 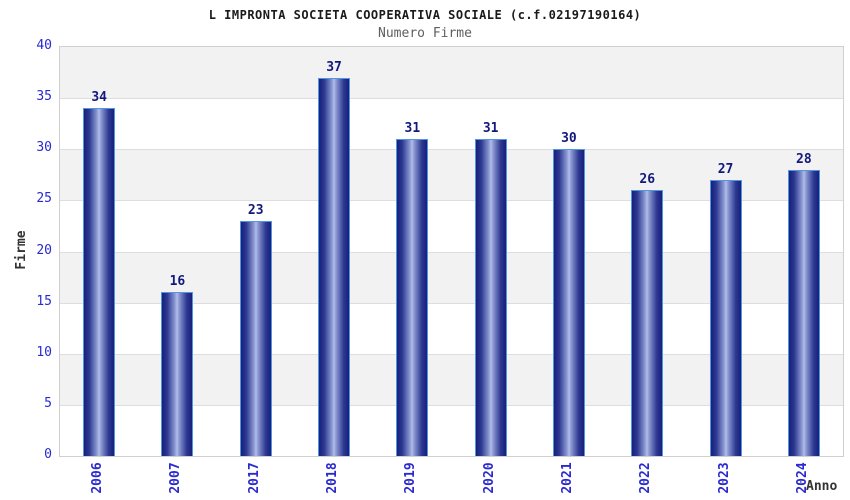 I want to click on x-tick-label: 2018, so click(x=333, y=478).